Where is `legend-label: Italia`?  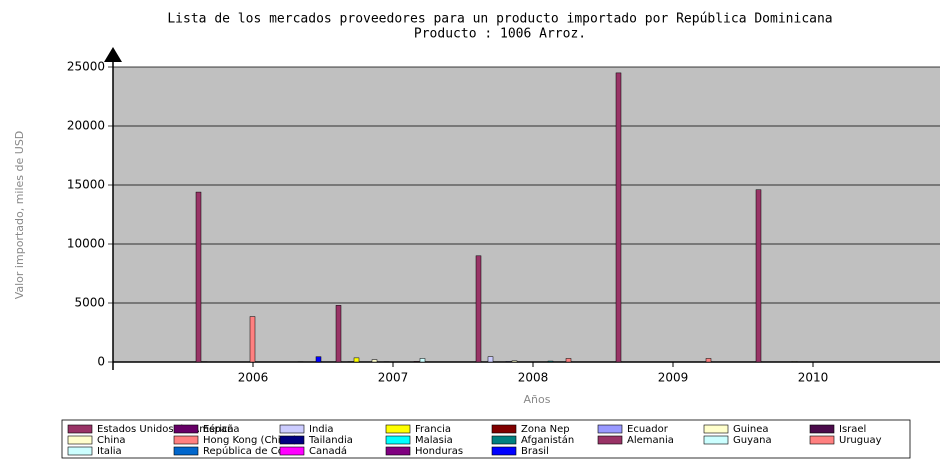 legend-label: Italia is located at coordinates (109, 451).